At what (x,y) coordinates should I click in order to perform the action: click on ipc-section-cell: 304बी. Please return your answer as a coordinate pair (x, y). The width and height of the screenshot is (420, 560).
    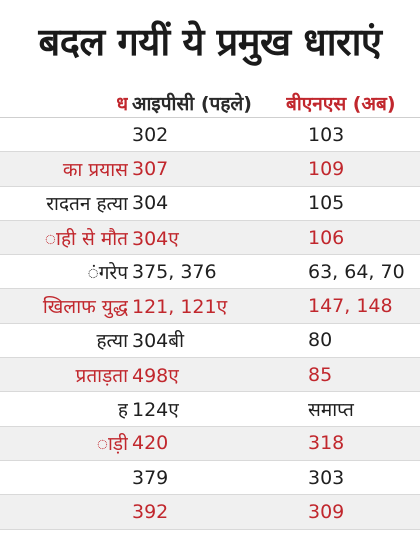
    Looking at the image, I should click on (158, 341).